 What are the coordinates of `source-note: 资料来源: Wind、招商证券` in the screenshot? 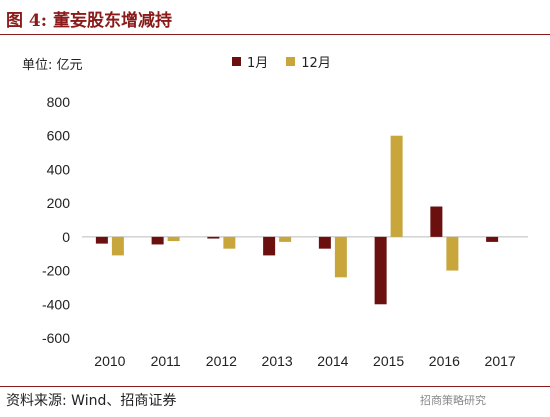 It's located at (91, 401).